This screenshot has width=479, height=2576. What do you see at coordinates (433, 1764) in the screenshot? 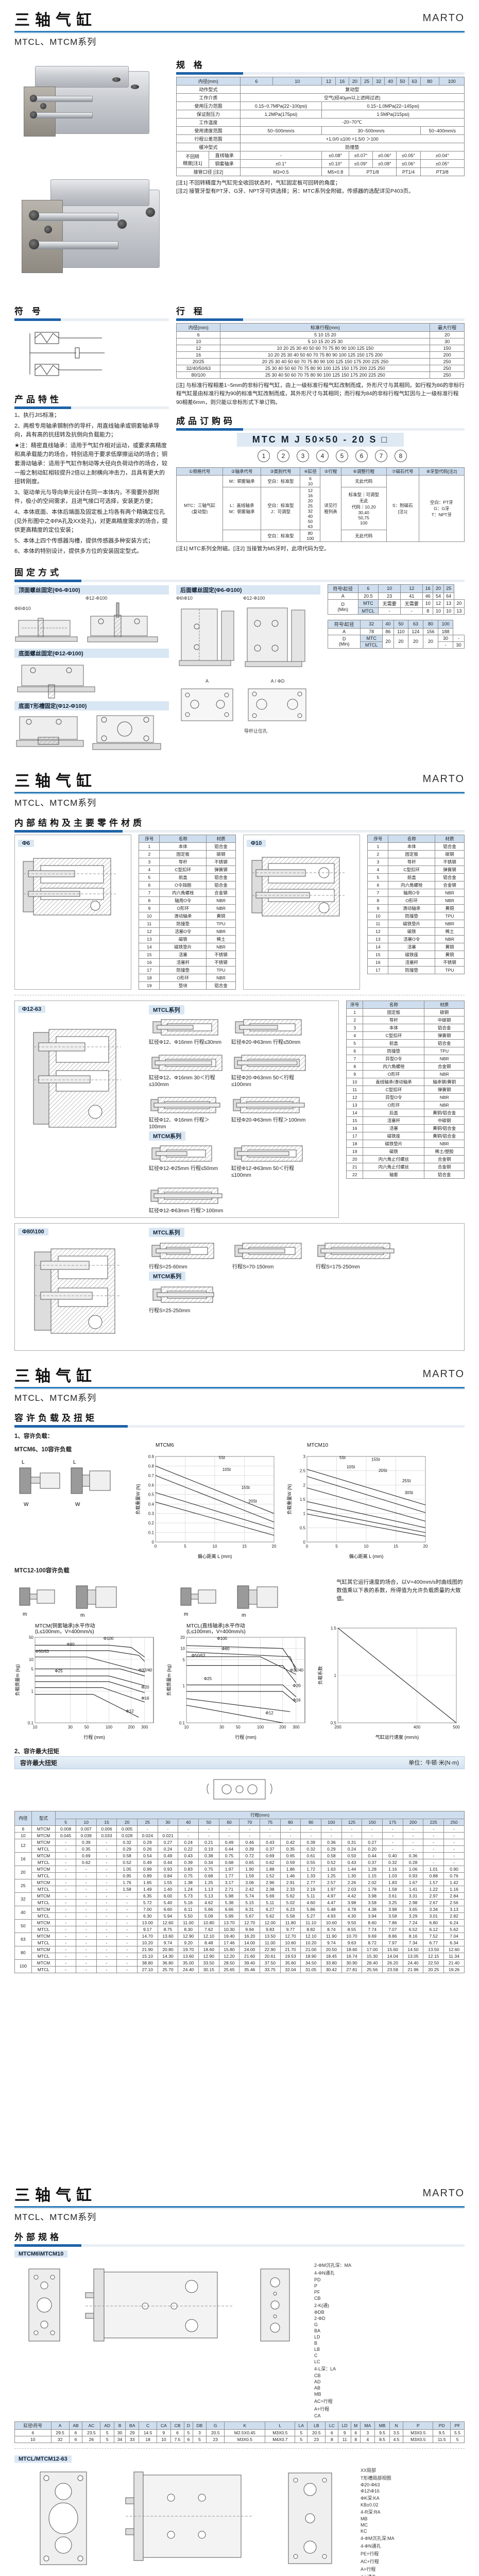
I see `torque-unit: 单位：牛顿·米(N·m)` at bounding box center [433, 1764].